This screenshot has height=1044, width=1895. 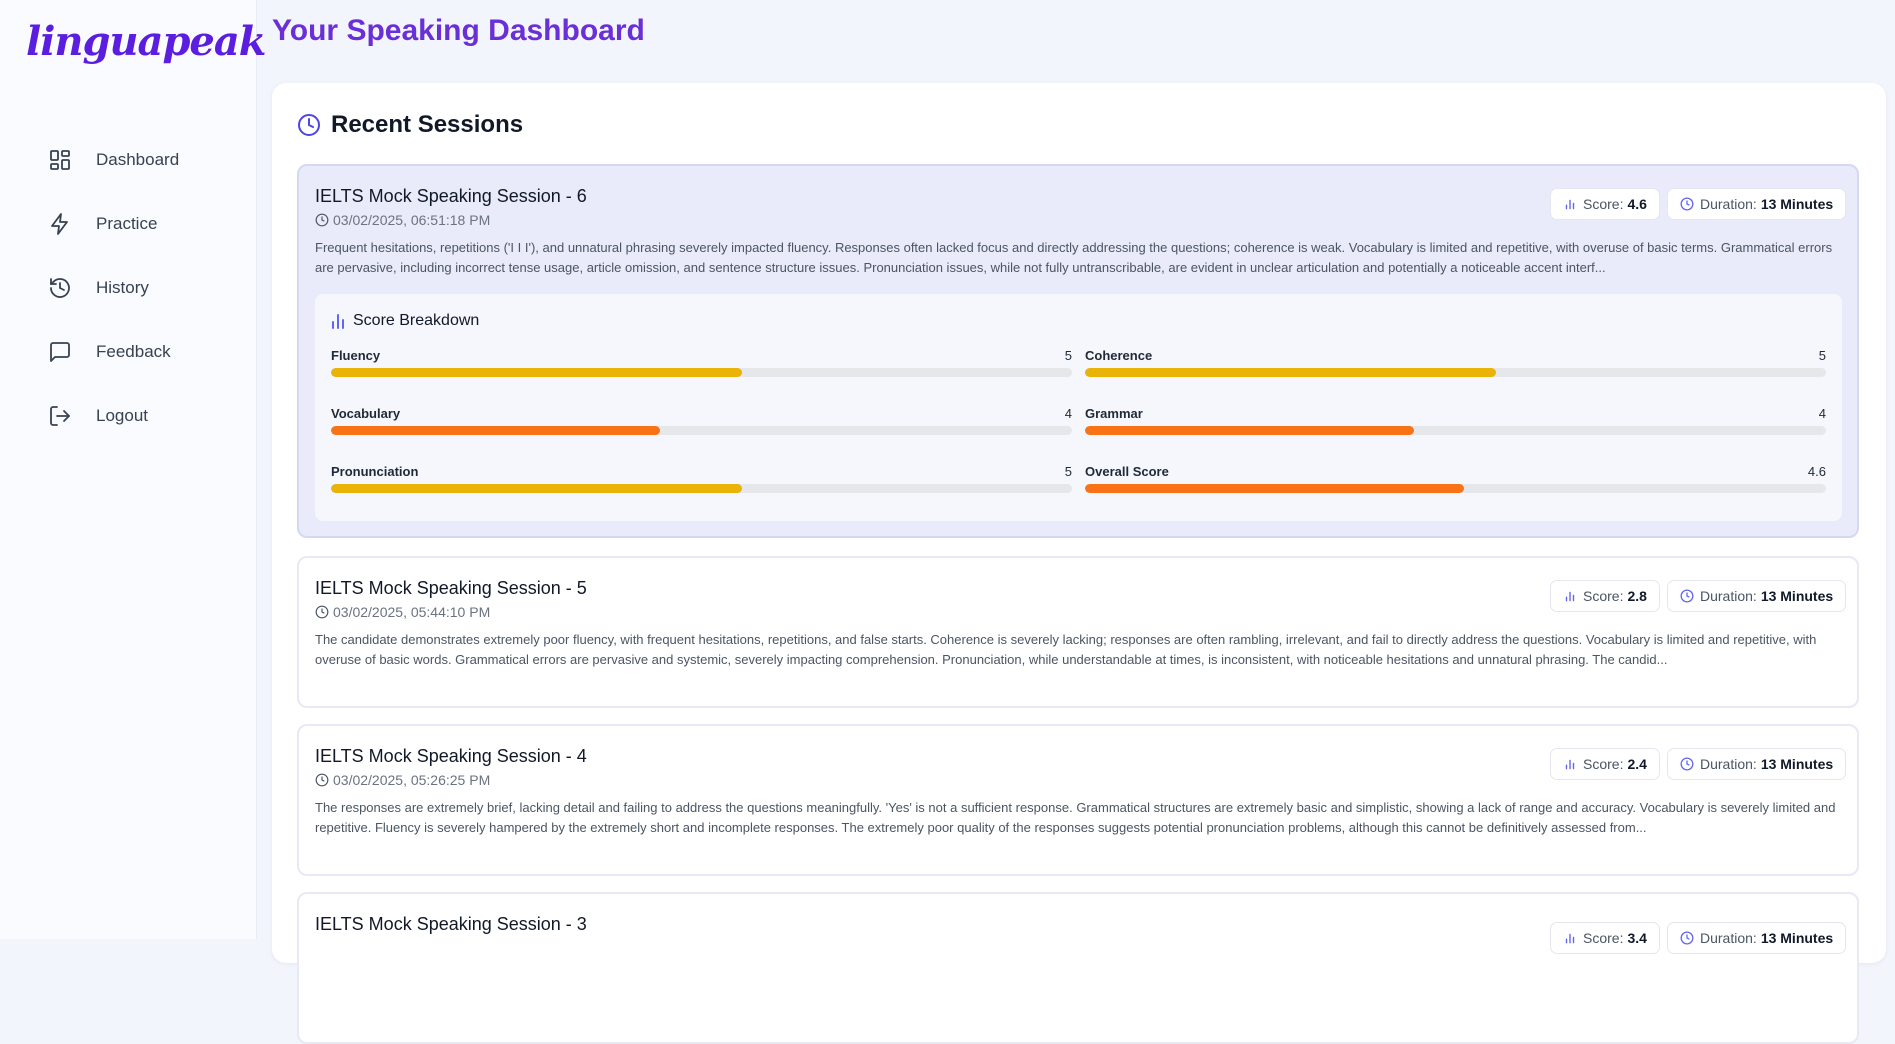 What do you see at coordinates (1637, 938) in the screenshot?
I see `score-value: 3.4` at bounding box center [1637, 938].